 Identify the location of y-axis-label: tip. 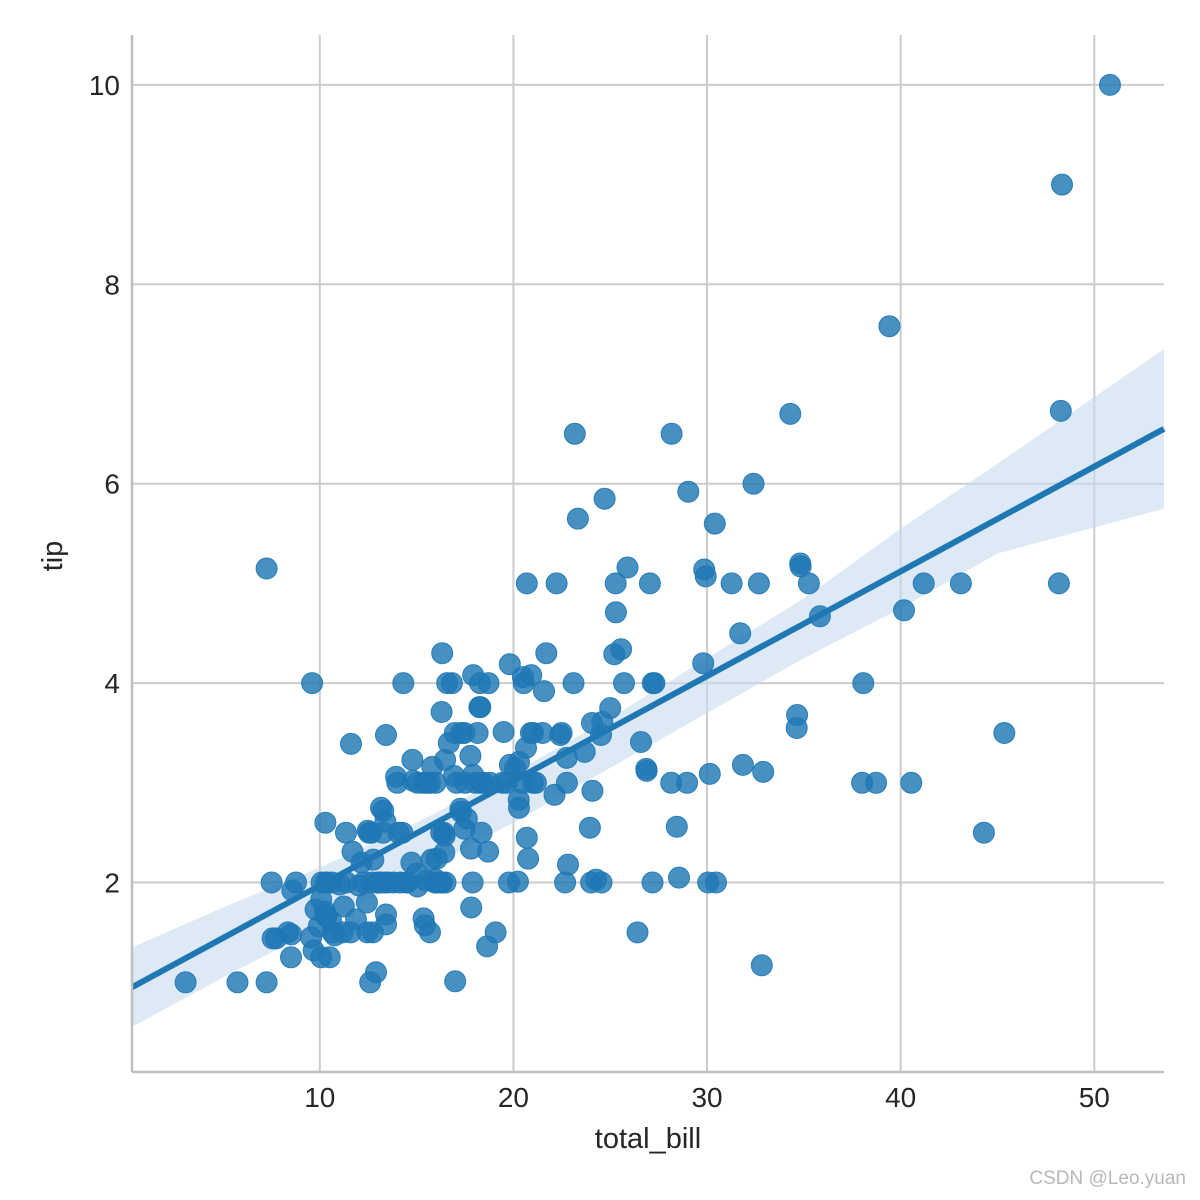
(53, 556).